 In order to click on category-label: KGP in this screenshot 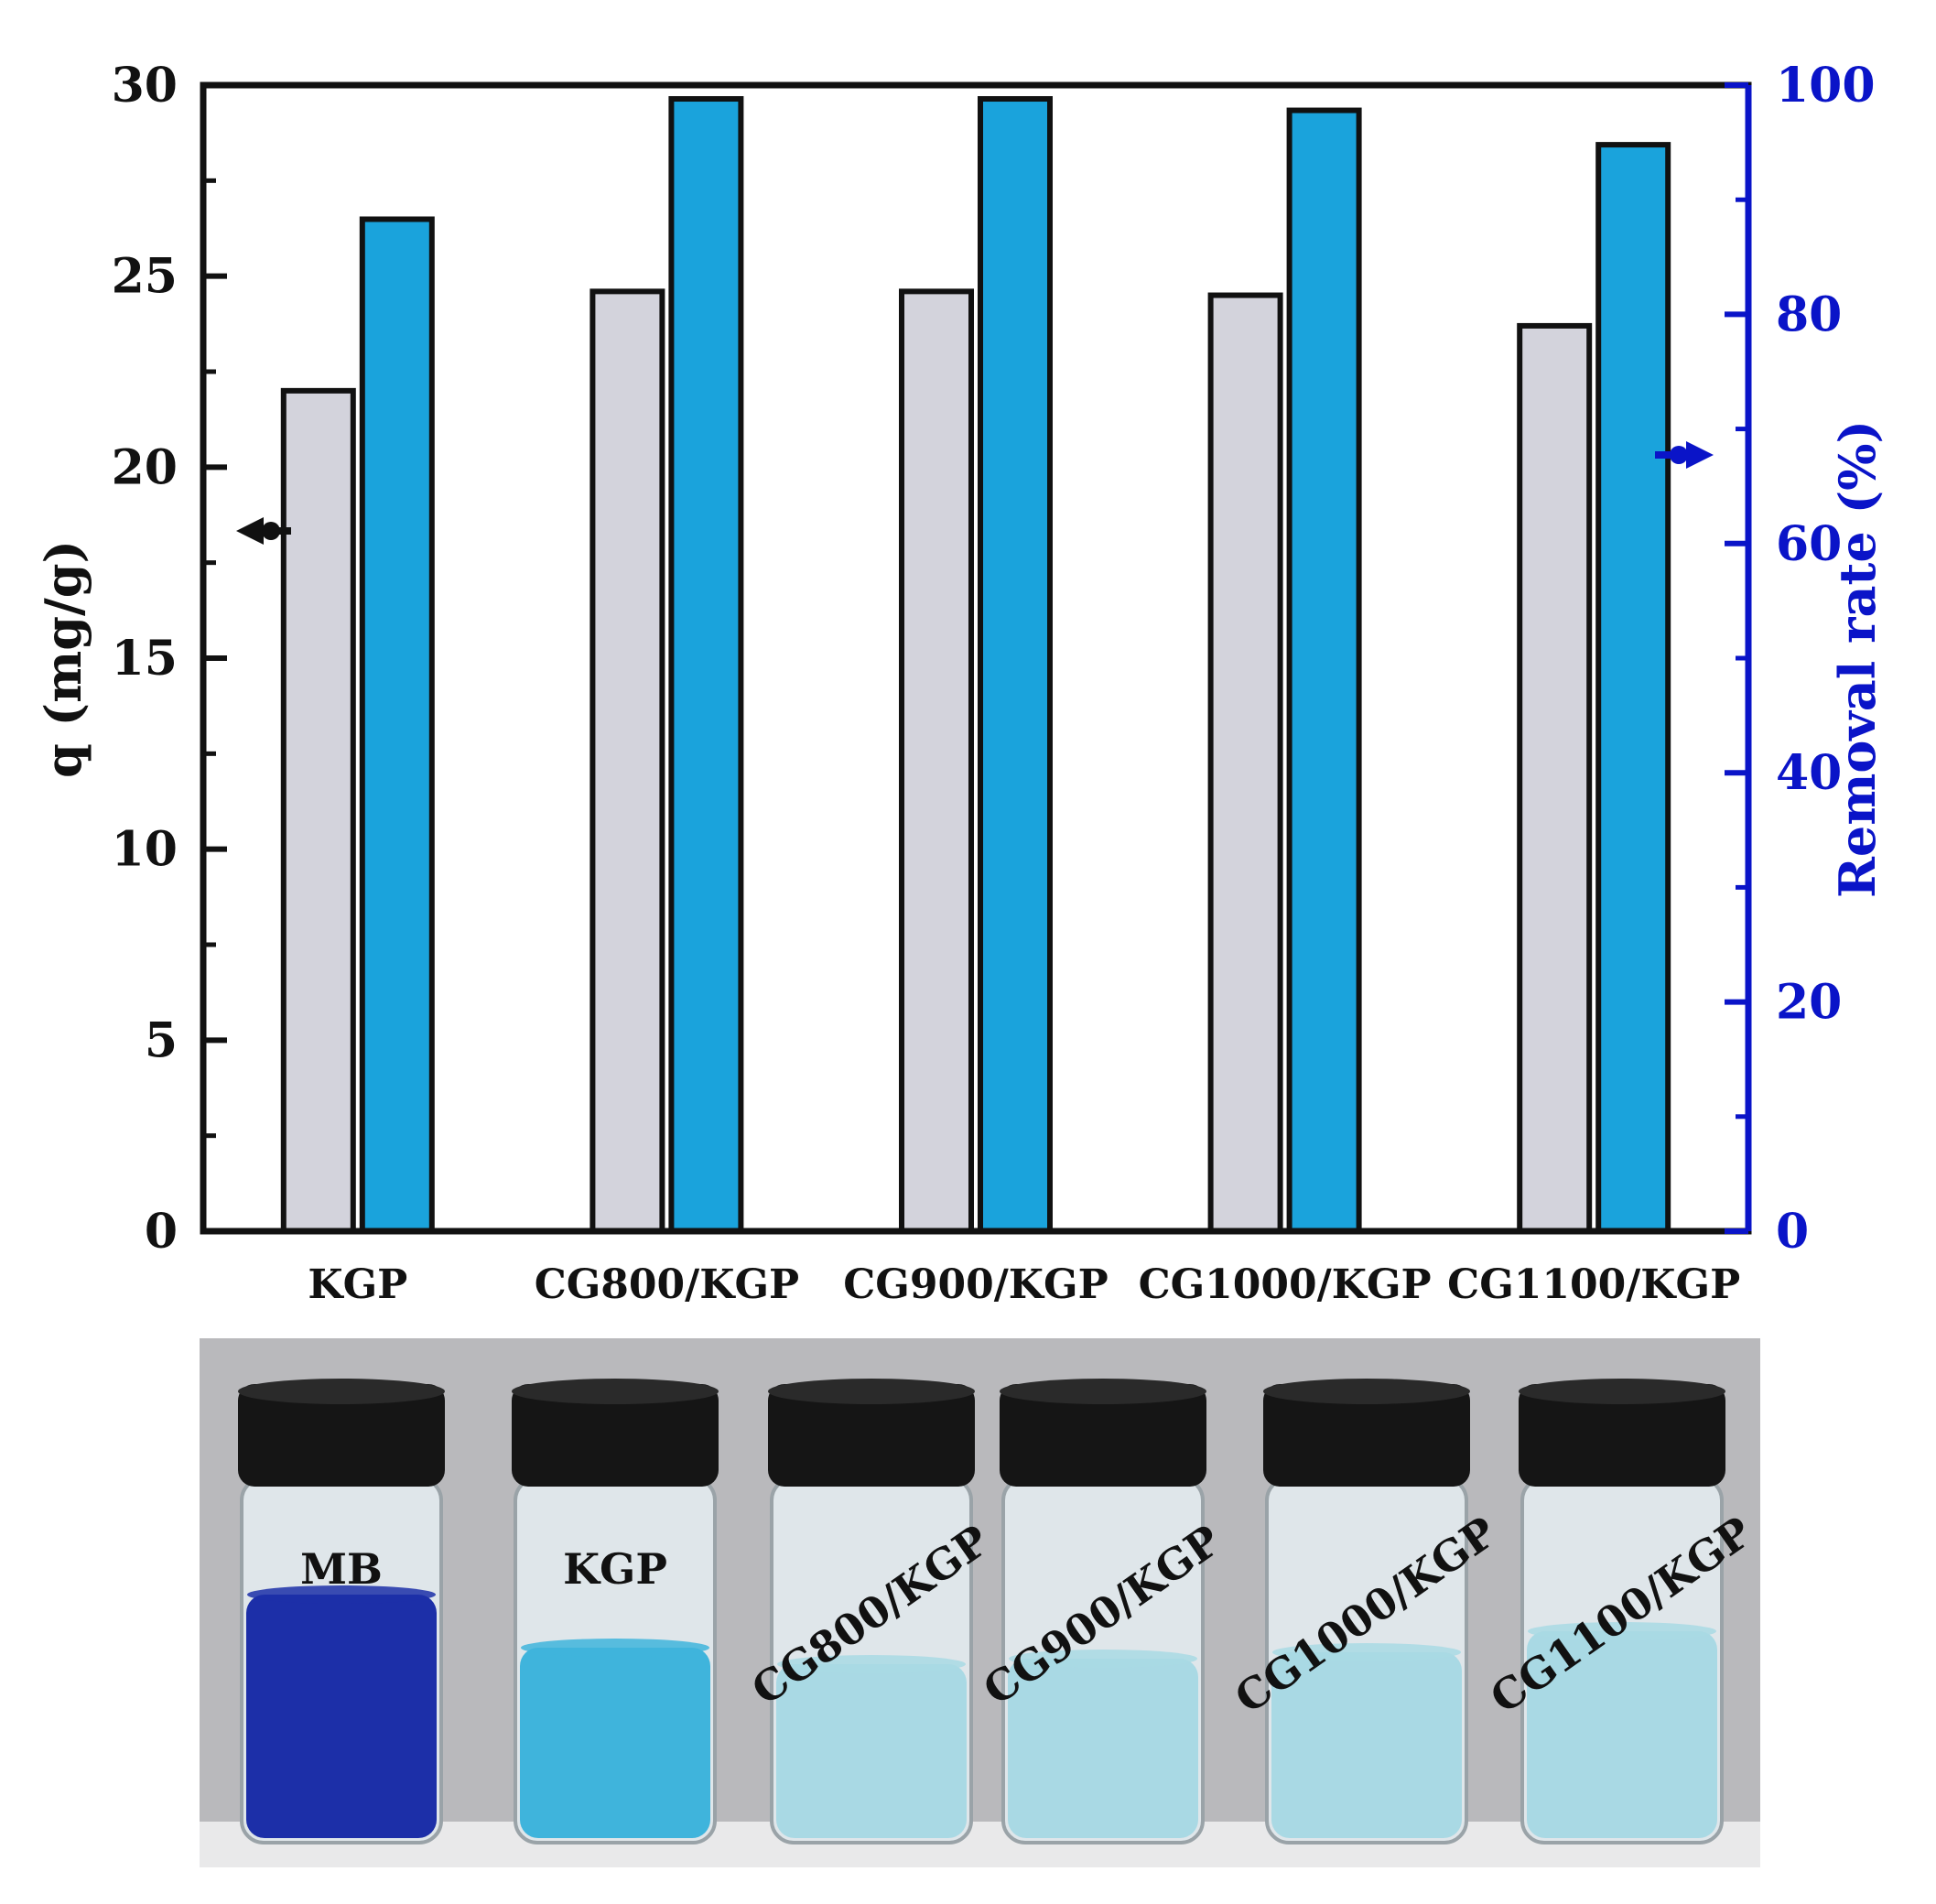, I will do `click(357, 1284)`.